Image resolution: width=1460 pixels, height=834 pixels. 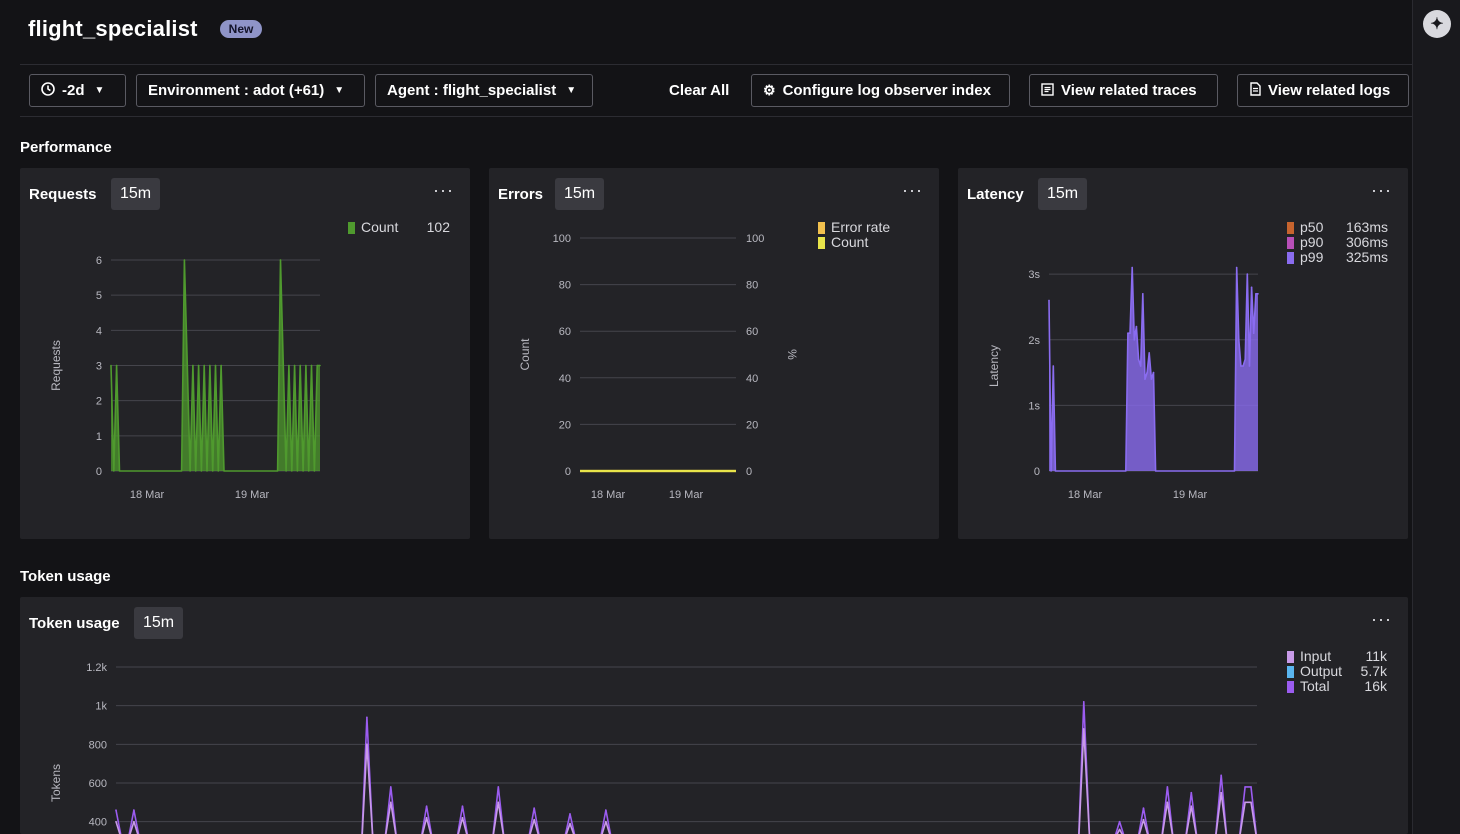 I want to click on agent-dropdown: Agent : flight_specialist ▼, so click(x=484, y=90).